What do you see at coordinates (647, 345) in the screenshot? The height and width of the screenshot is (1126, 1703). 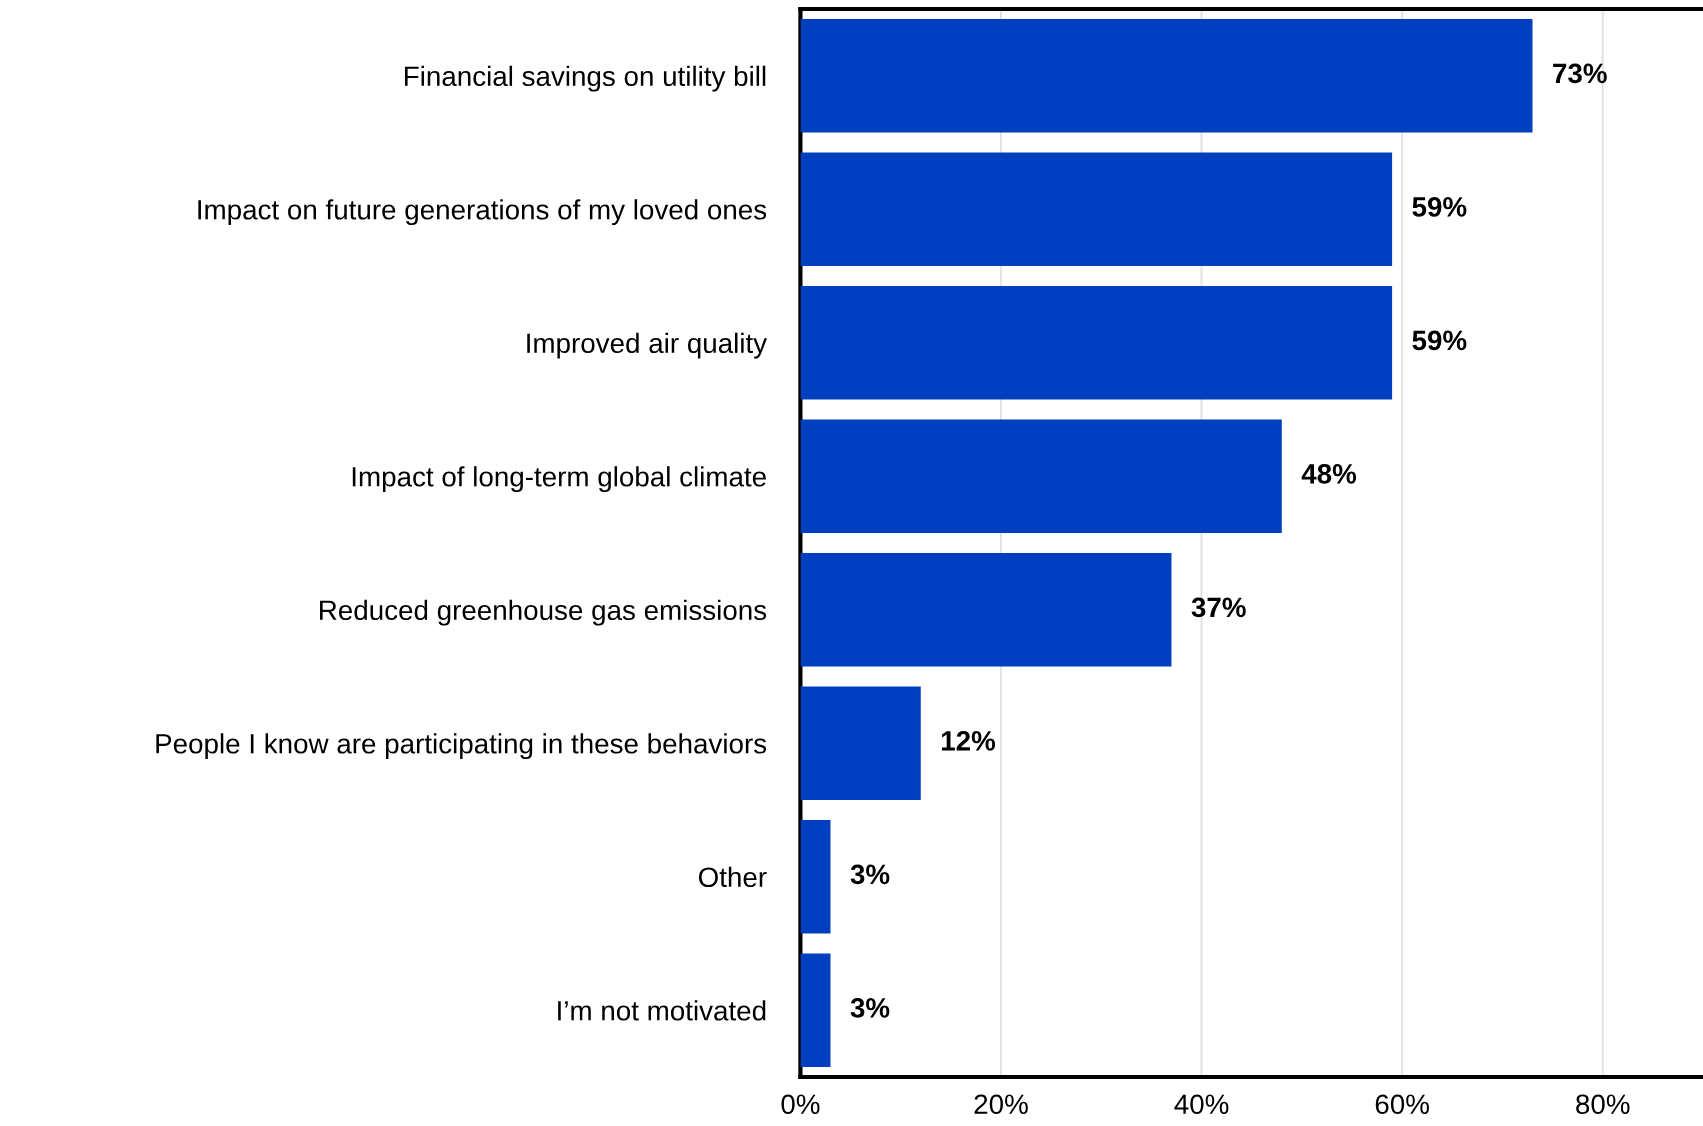 I see `y-tick-label: Improved air quality` at bounding box center [647, 345].